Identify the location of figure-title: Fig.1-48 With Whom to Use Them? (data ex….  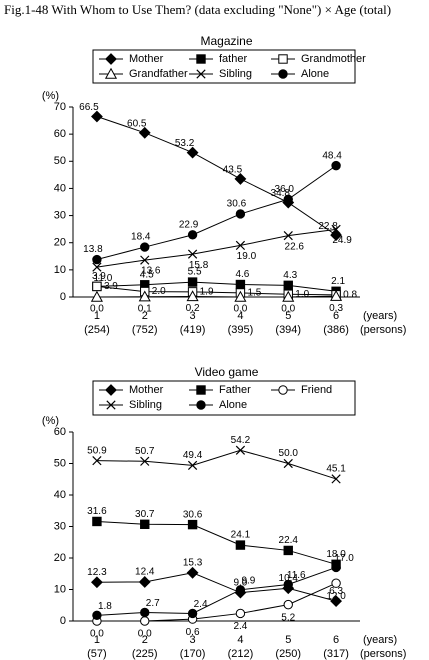
(197, 9).